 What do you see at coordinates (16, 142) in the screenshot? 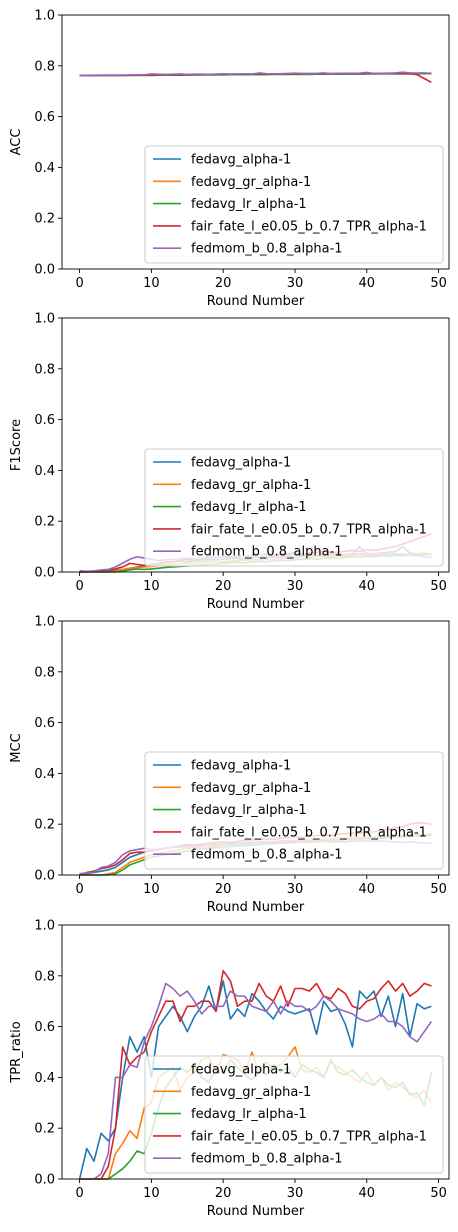
I see `y-axis-label: ACC` at bounding box center [16, 142].